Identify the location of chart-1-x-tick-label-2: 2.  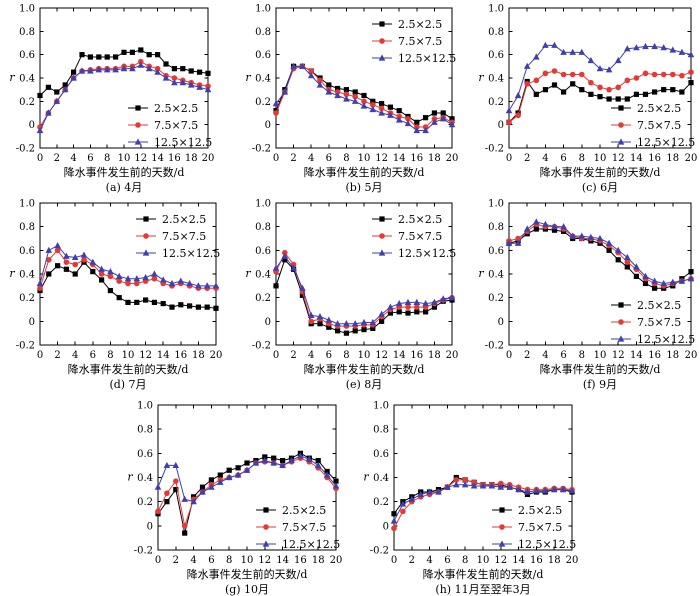
(57, 158).